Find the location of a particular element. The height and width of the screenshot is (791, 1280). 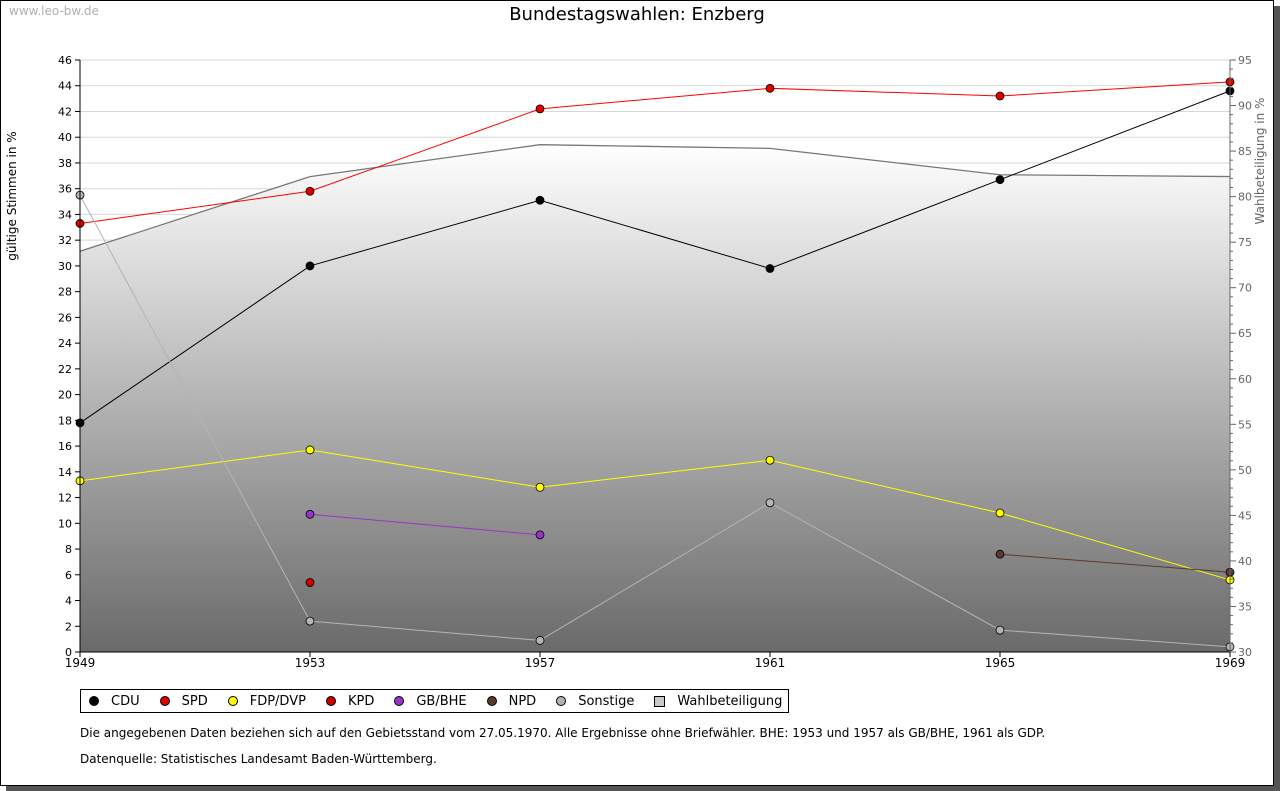

legend-item: FDP/DVP is located at coordinates (265, 701).